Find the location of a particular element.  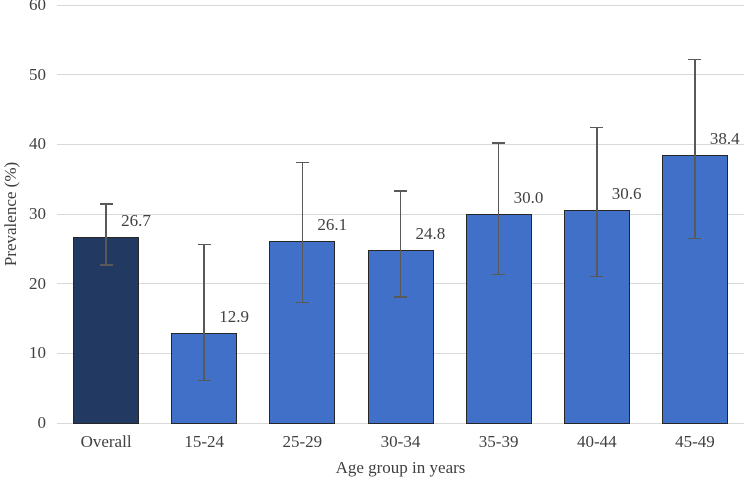

bar-overall is located at coordinates (106, 330).